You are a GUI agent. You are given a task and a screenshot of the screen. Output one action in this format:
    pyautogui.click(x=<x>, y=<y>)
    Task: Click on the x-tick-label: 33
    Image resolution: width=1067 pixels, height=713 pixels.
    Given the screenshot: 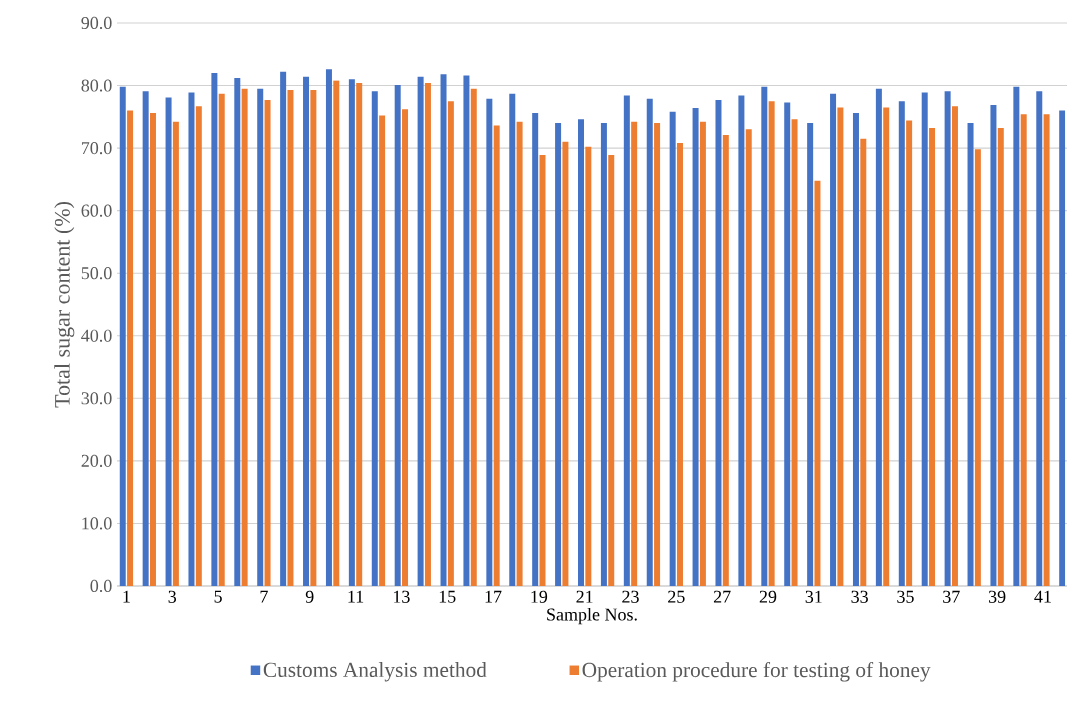 What is the action you would take?
    pyautogui.click(x=859, y=596)
    